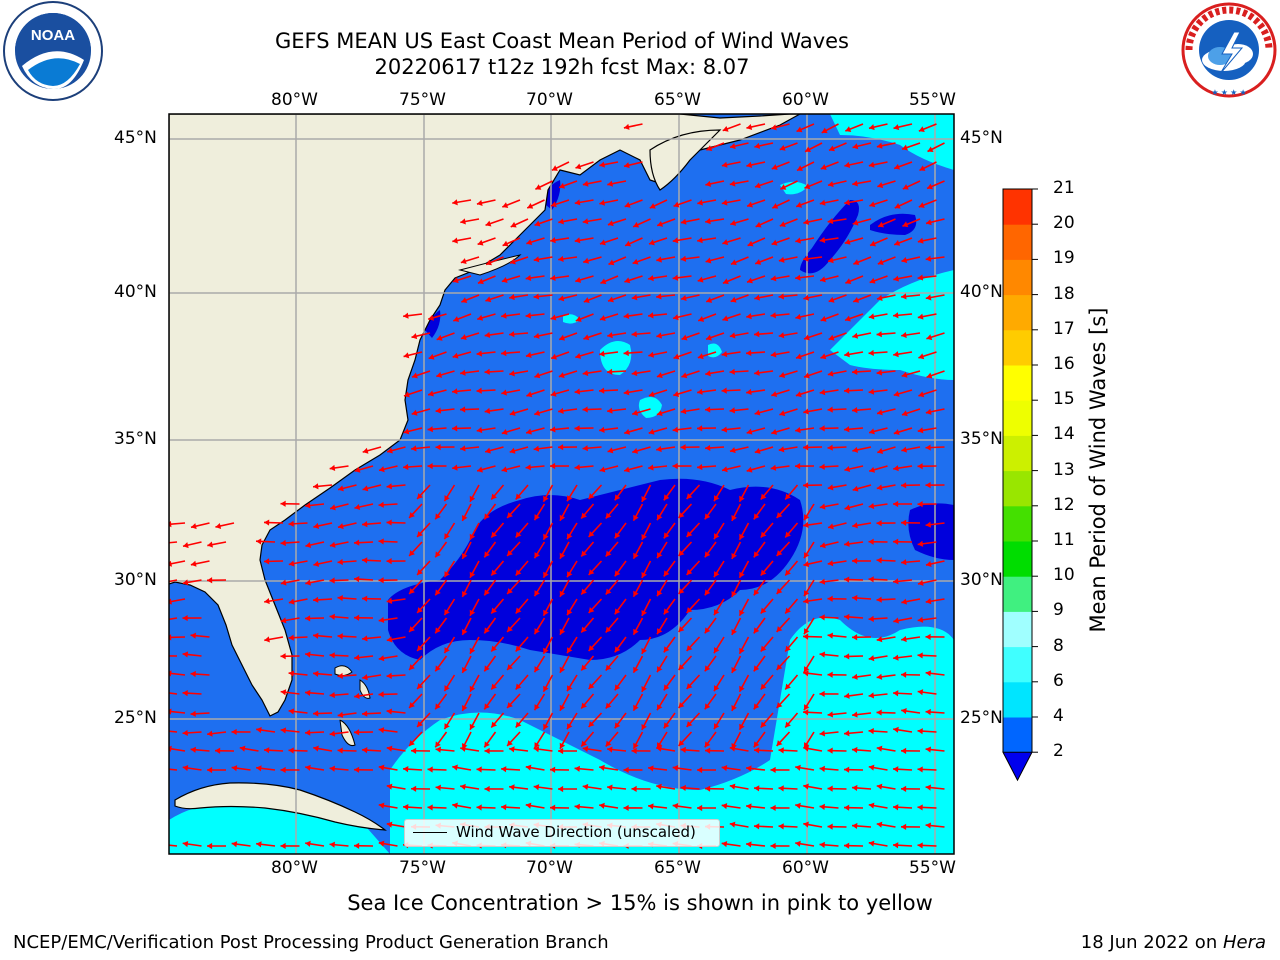  Describe the element at coordinates (677, 100) in the screenshot. I see `lon-tick-top-65w: 65°W` at that location.